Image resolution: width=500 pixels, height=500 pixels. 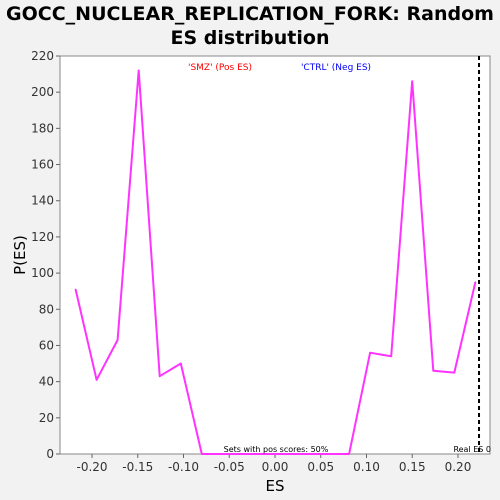 What do you see at coordinates (276, 449) in the screenshot?
I see `sets-annotation: Sets with pos scores: 50%` at bounding box center [276, 449].